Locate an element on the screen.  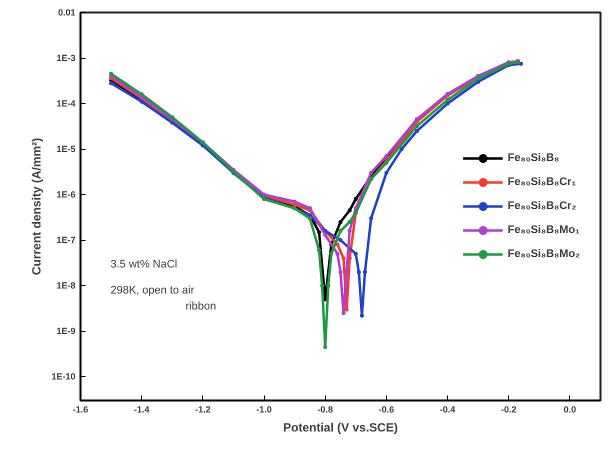
y-tick-label: 1E-7 is located at coordinates (66, 240).